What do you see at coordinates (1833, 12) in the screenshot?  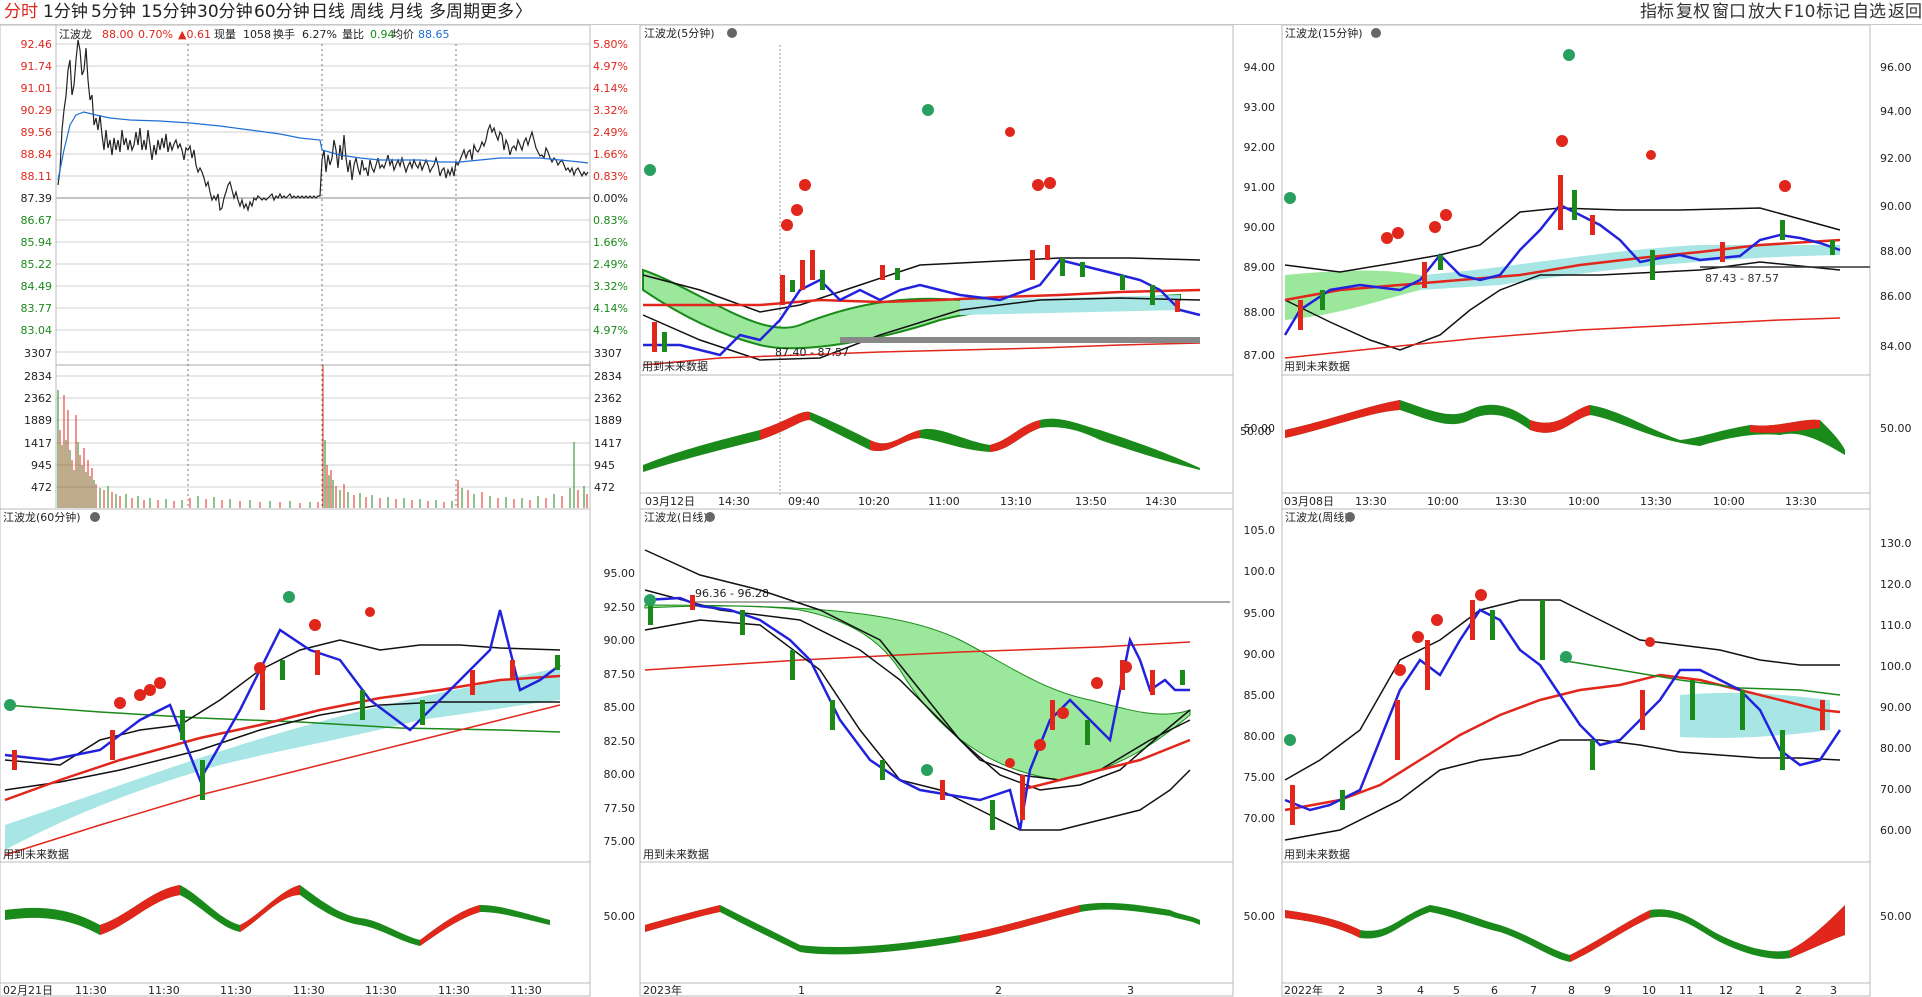 I see `mark-button: 标记` at bounding box center [1833, 12].